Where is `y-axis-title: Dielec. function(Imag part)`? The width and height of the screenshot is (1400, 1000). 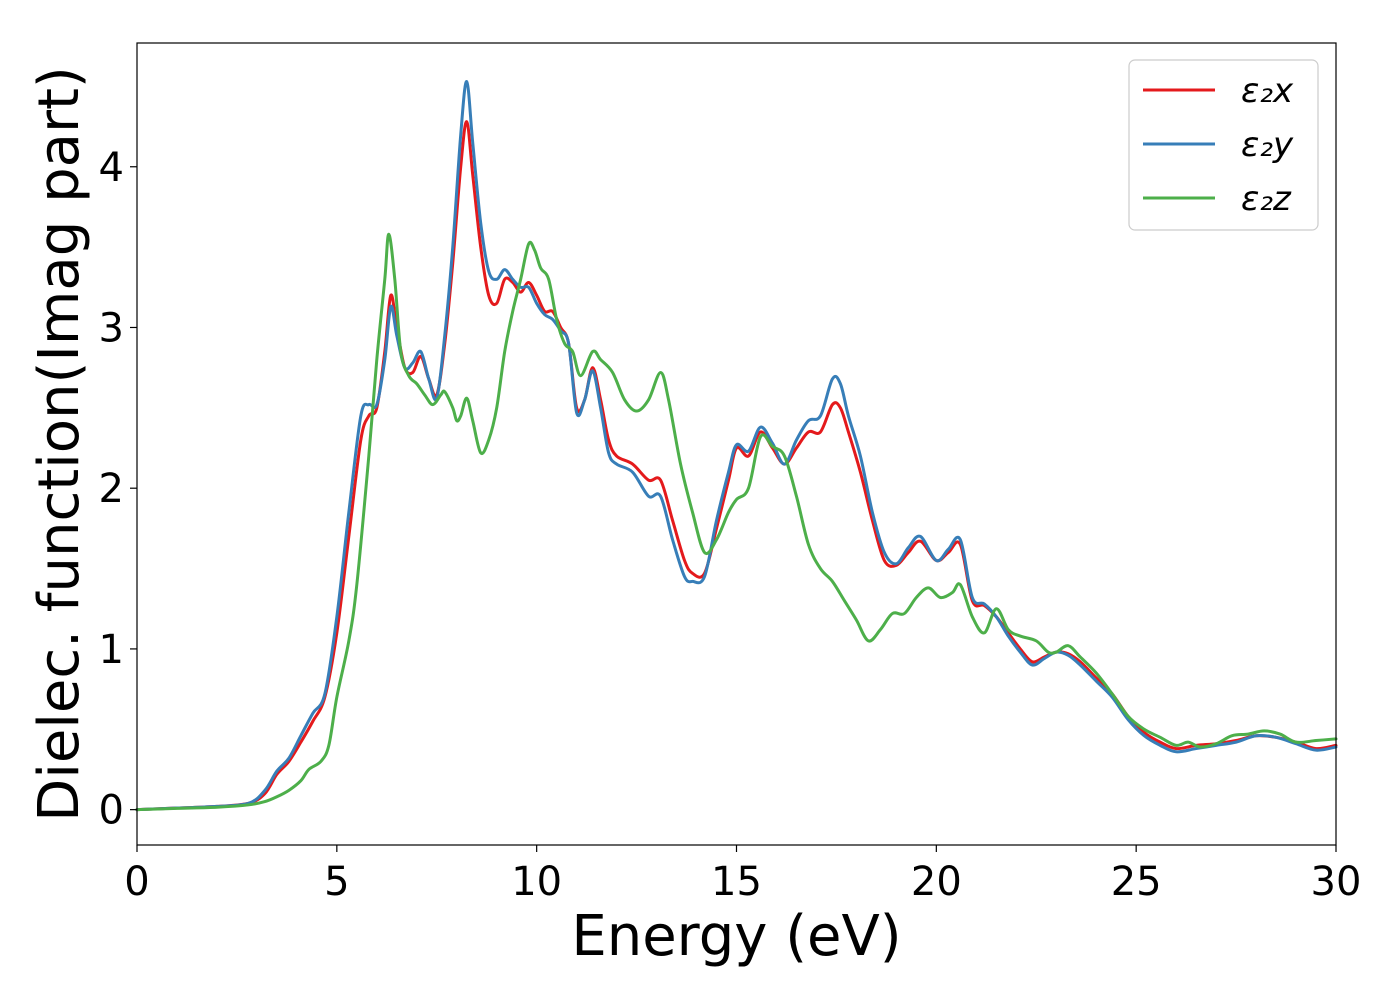 y-axis-title: Dielec. function(Imag part) is located at coordinates (59, 444).